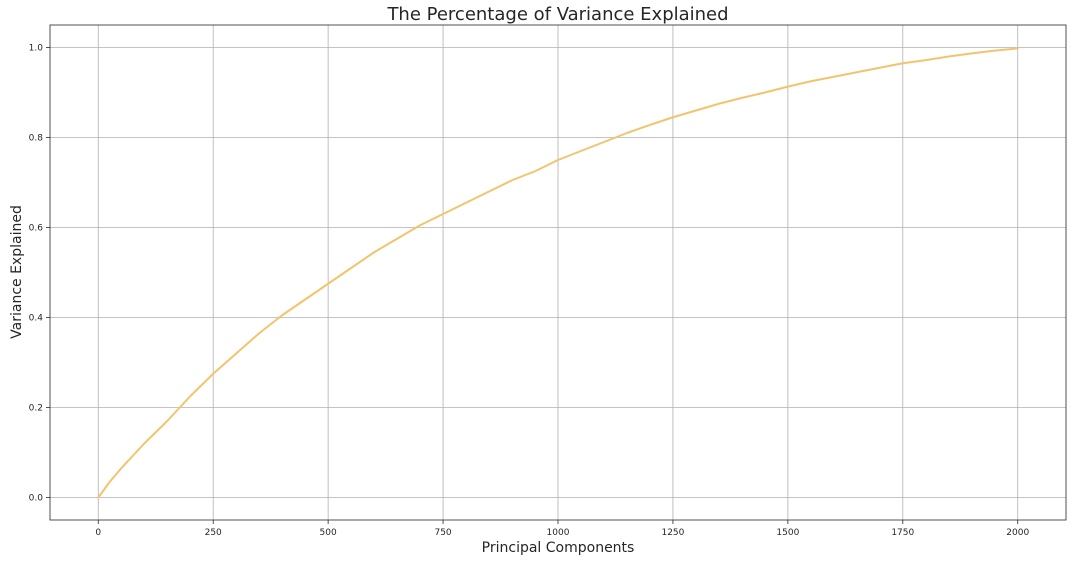 The width and height of the screenshot is (1083, 565). Describe the element at coordinates (36, 409) in the screenshot. I see `y-tick-label: 0.2` at that location.